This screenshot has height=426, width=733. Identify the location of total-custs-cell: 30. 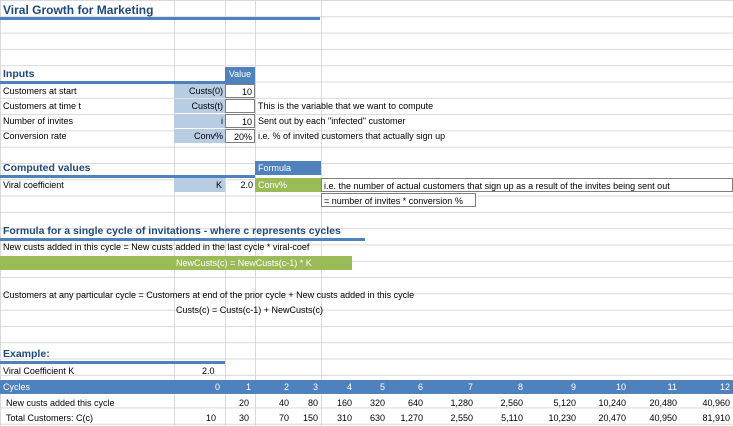
(243, 418).